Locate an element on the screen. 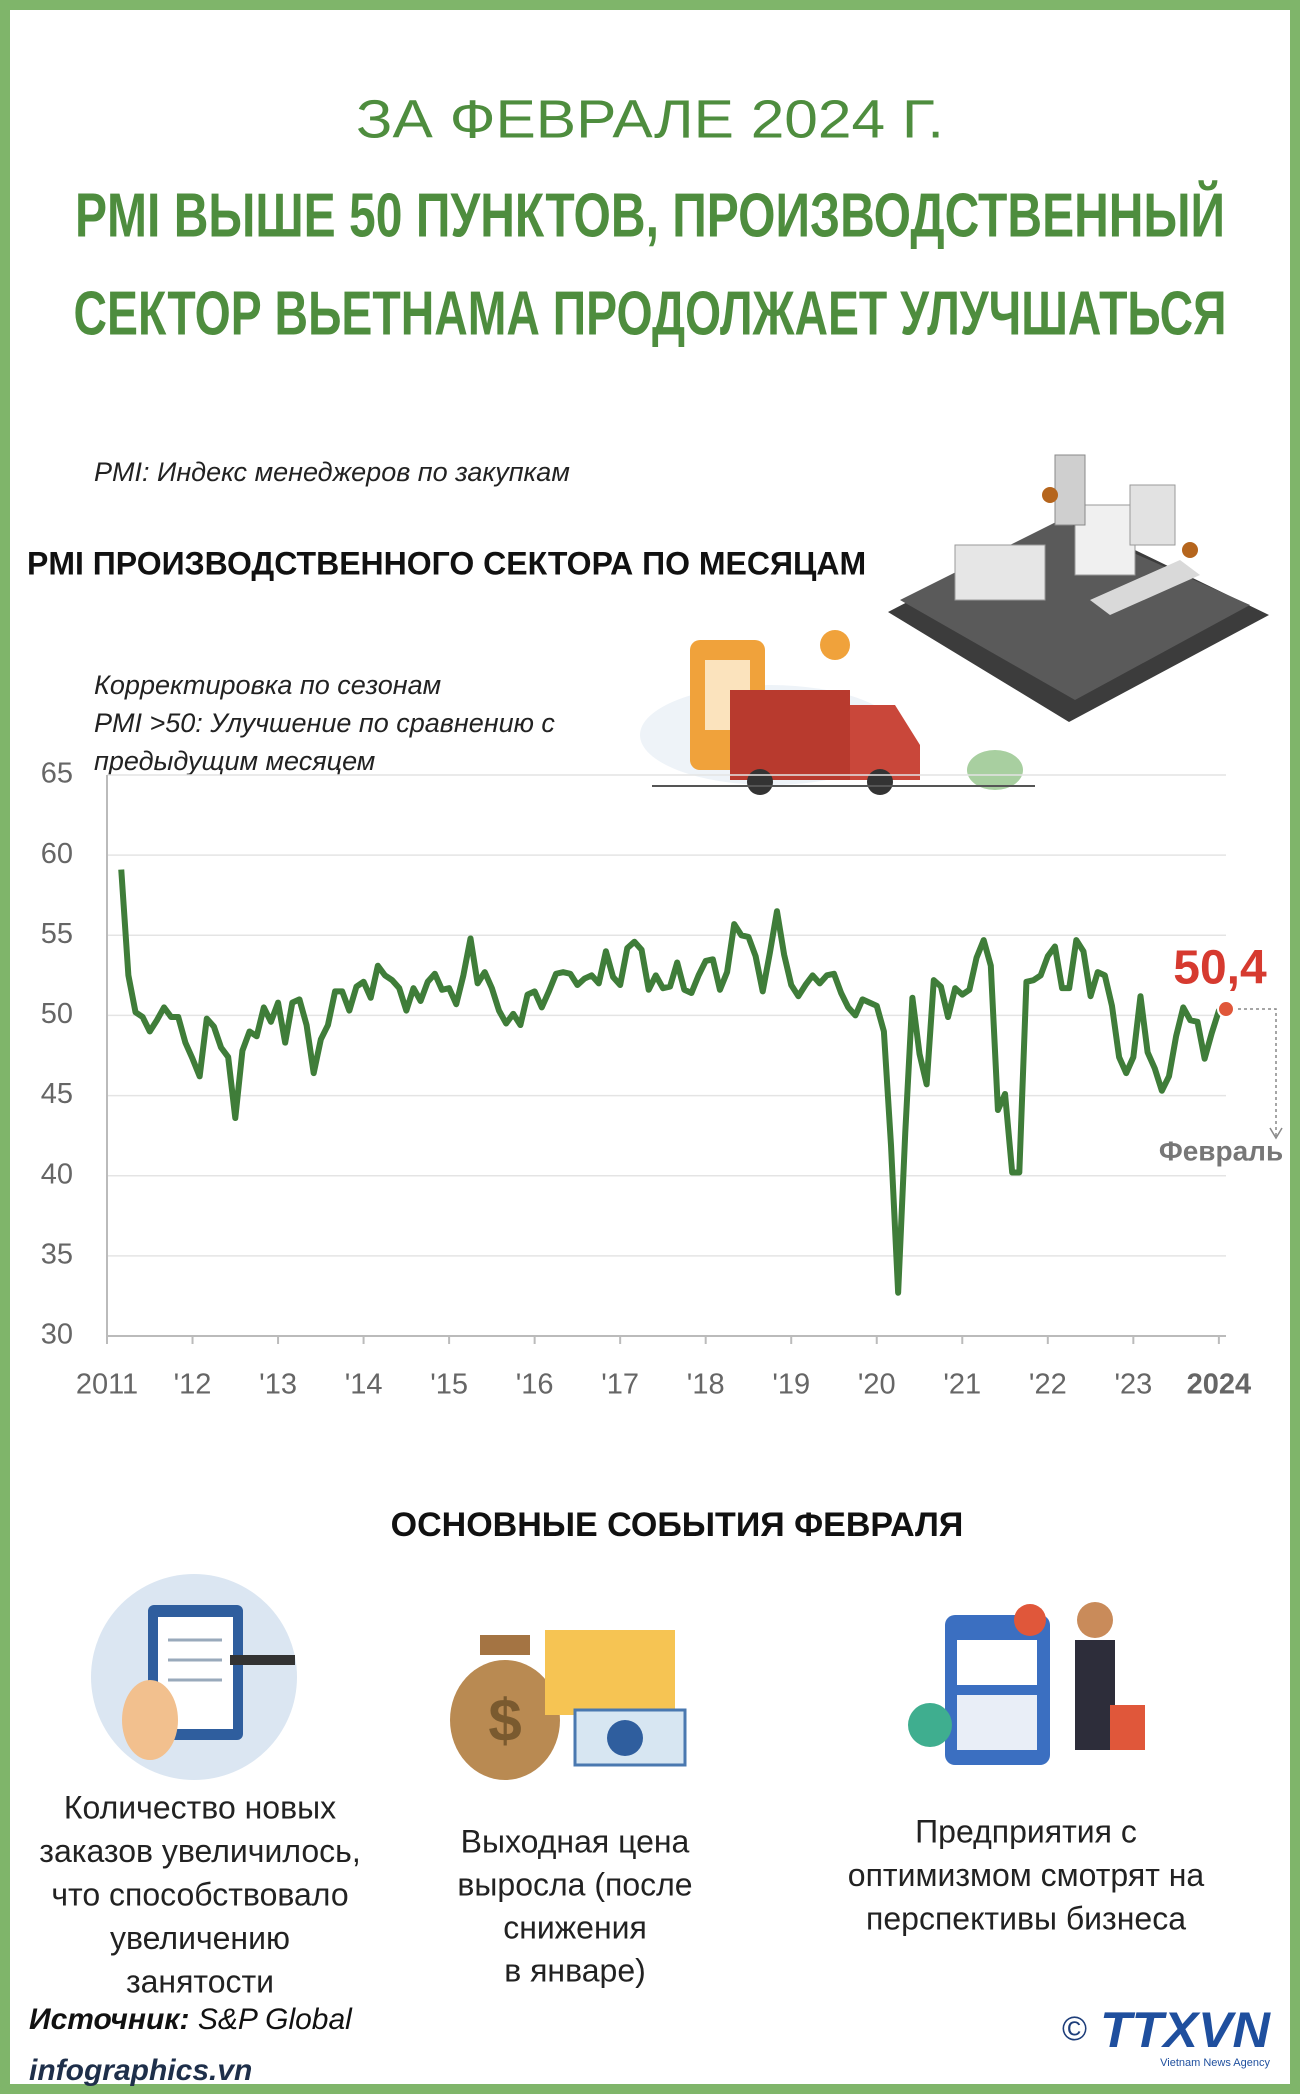 This screenshot has height=2099, width=1300. source-name: S&P Global is located at coordinates (275, 2019).